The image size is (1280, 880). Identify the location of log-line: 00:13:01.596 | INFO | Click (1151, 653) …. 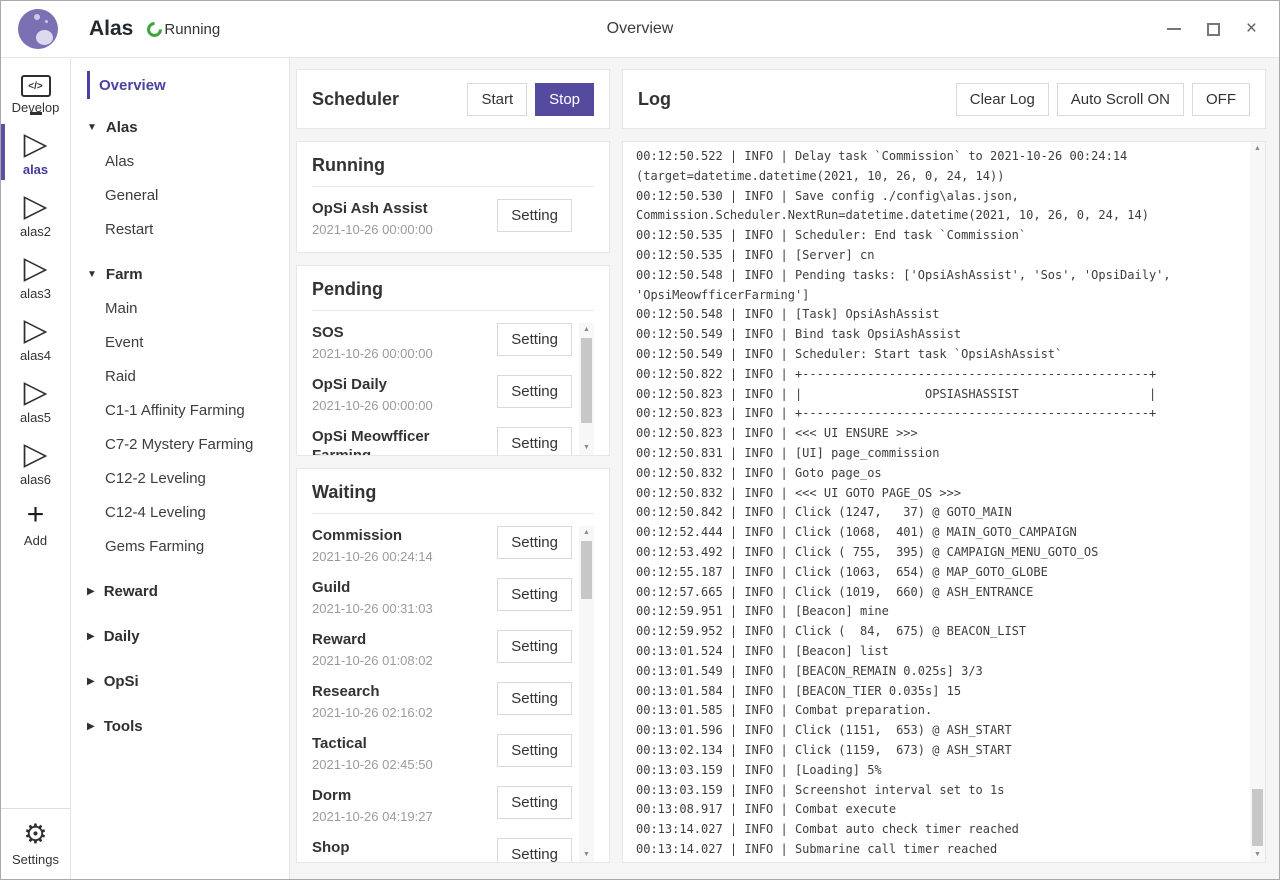
(824, 730).